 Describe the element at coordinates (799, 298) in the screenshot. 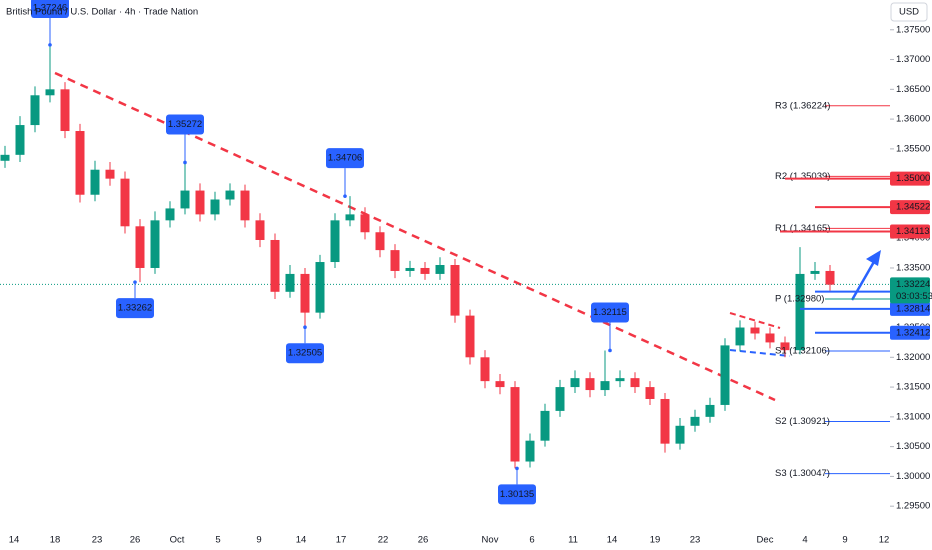

I see `pivot-label: P (1.32980)` at that location.